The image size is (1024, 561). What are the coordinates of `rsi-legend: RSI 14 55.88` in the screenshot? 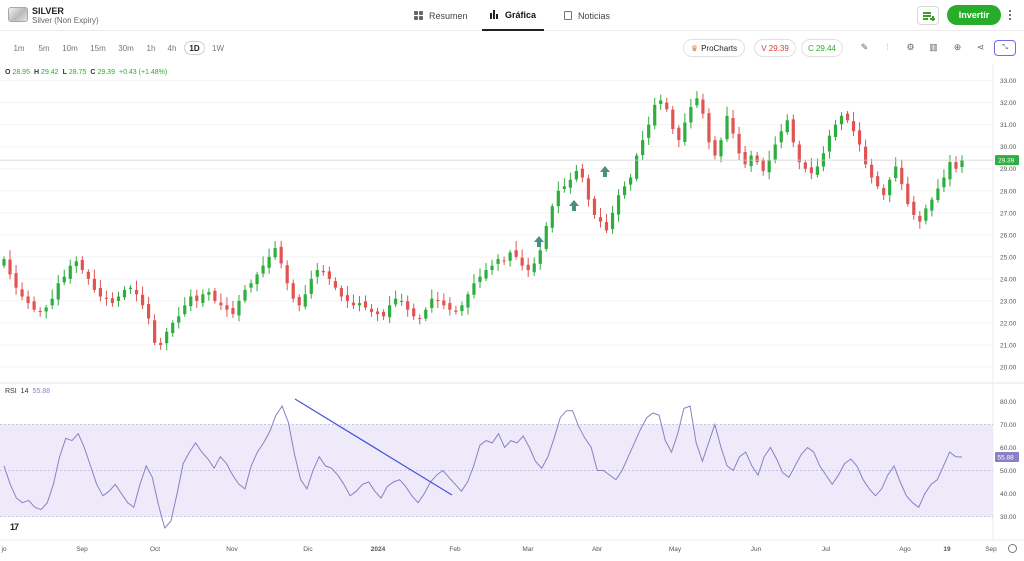 It's located at (27, 391).